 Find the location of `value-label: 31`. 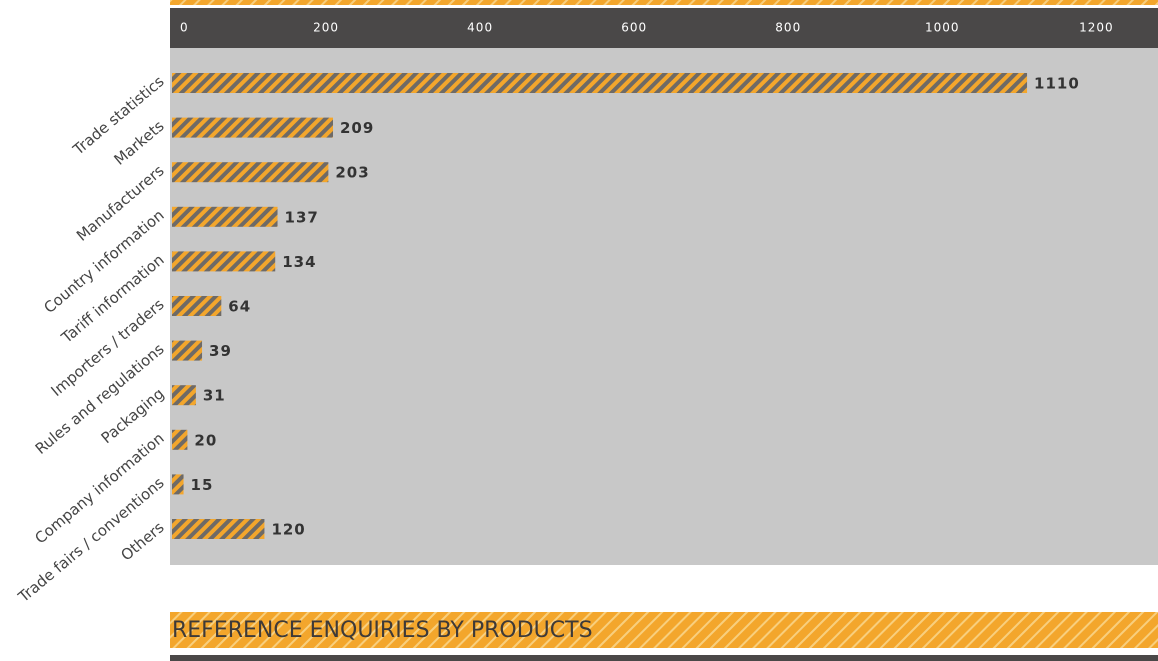

value-label: 31 is located at coordinates (214, 396).